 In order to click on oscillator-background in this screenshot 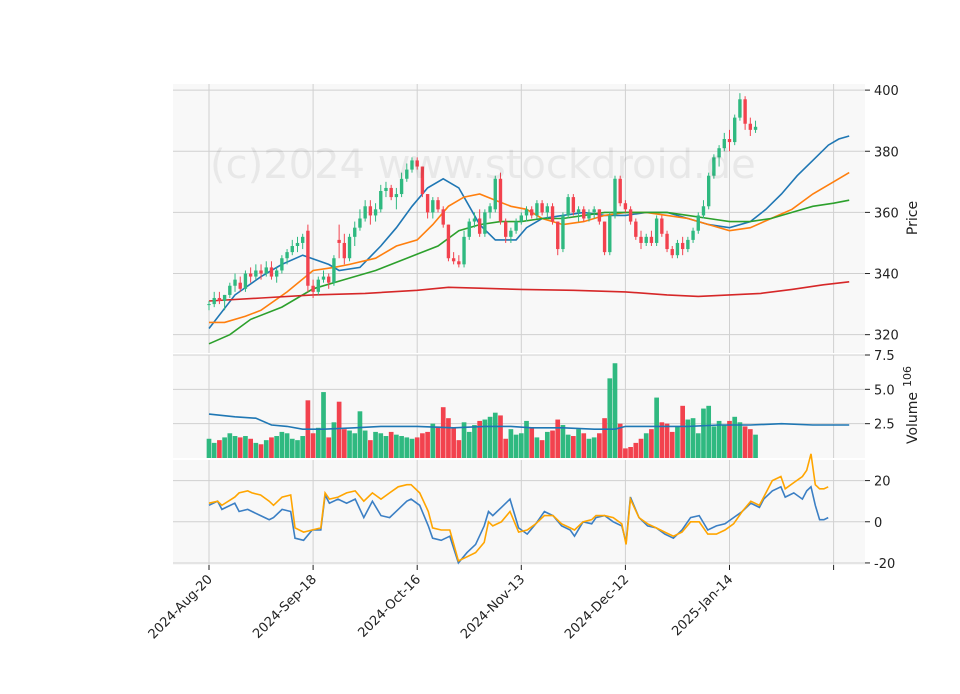, I will do `click(519, 512)`.